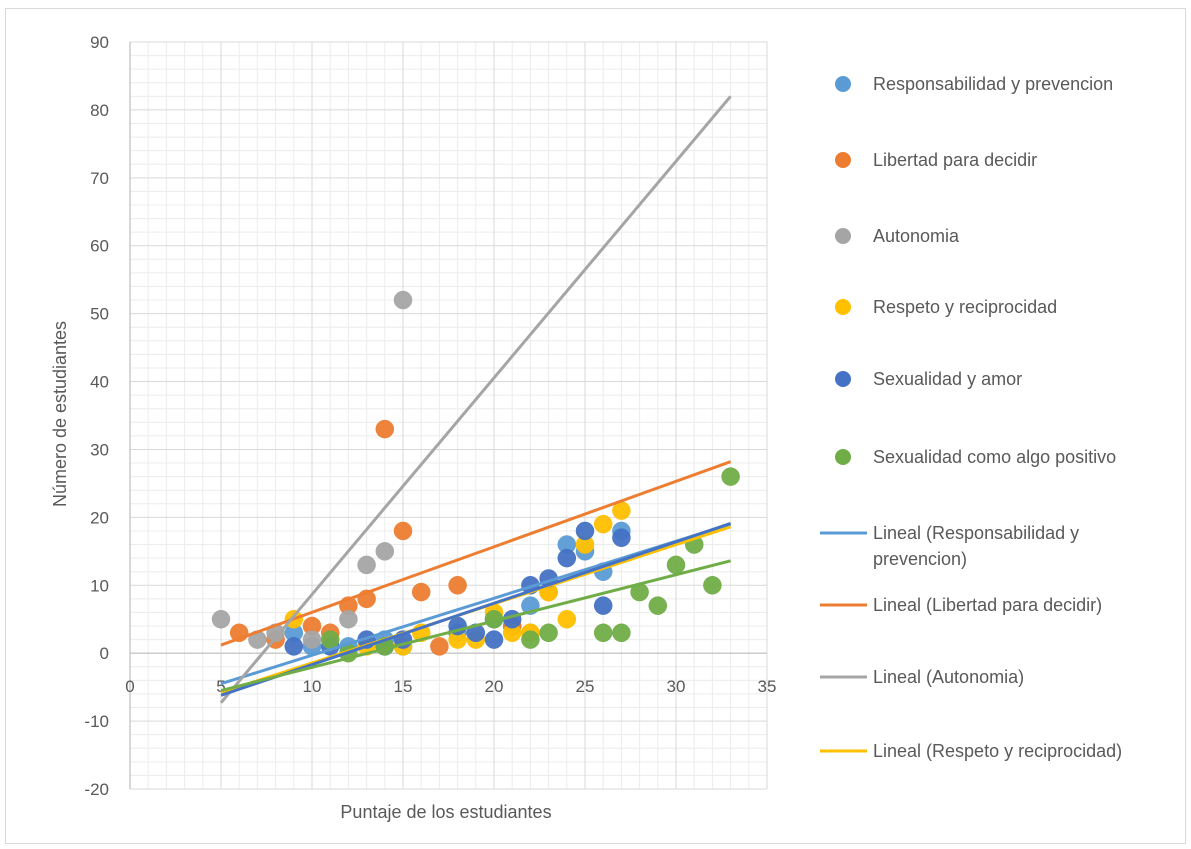  I want to click on x-tick-label: 0, so click(129, 686).